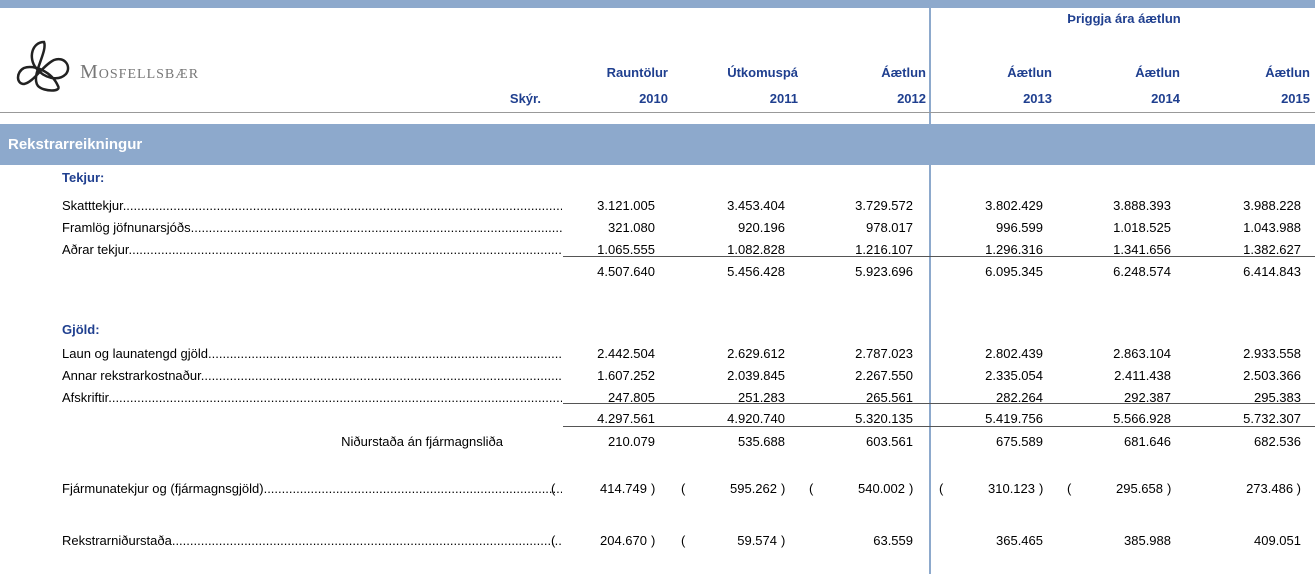 The height and width of the screenshot is (574, 1315). What do you see at coordinates (1142, 375) in the screenshot?
I see `cell: 2.411.438` at bounding box center [1142, 375].